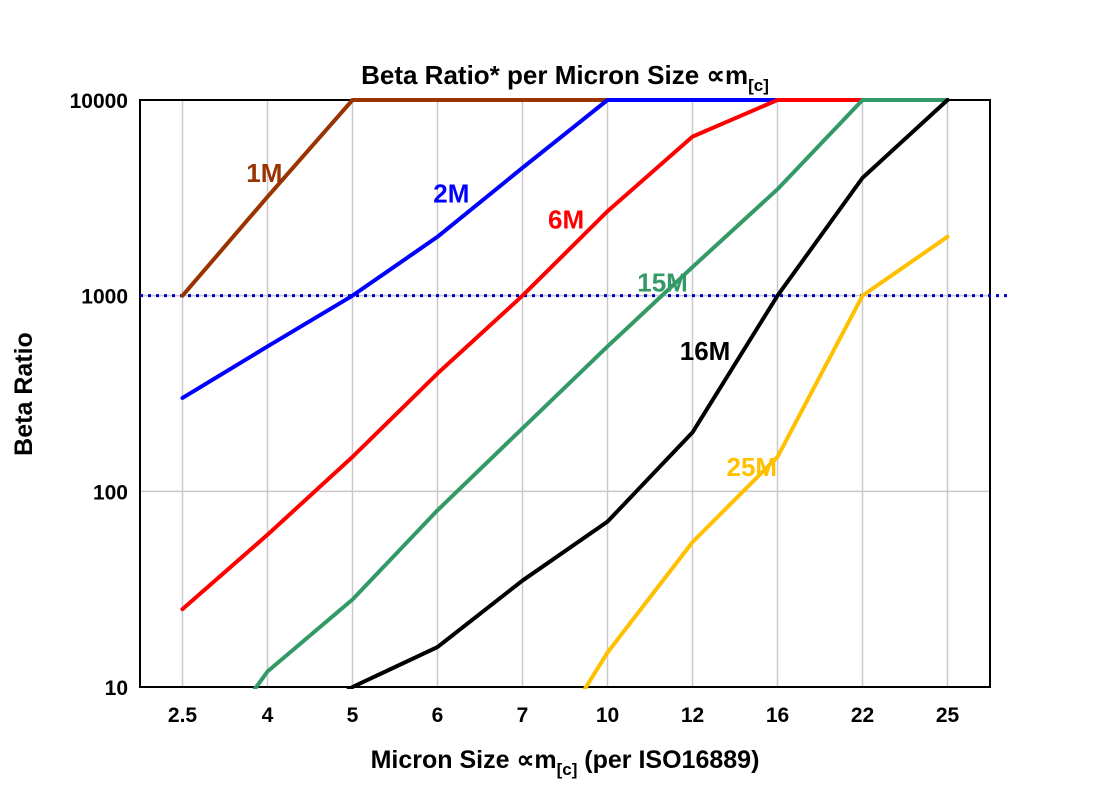 This screenshot has height=798, width=1104. Describe the element at coordinates (110, 492) in the screenshot. I see `y-tick-label: 100` at that location.